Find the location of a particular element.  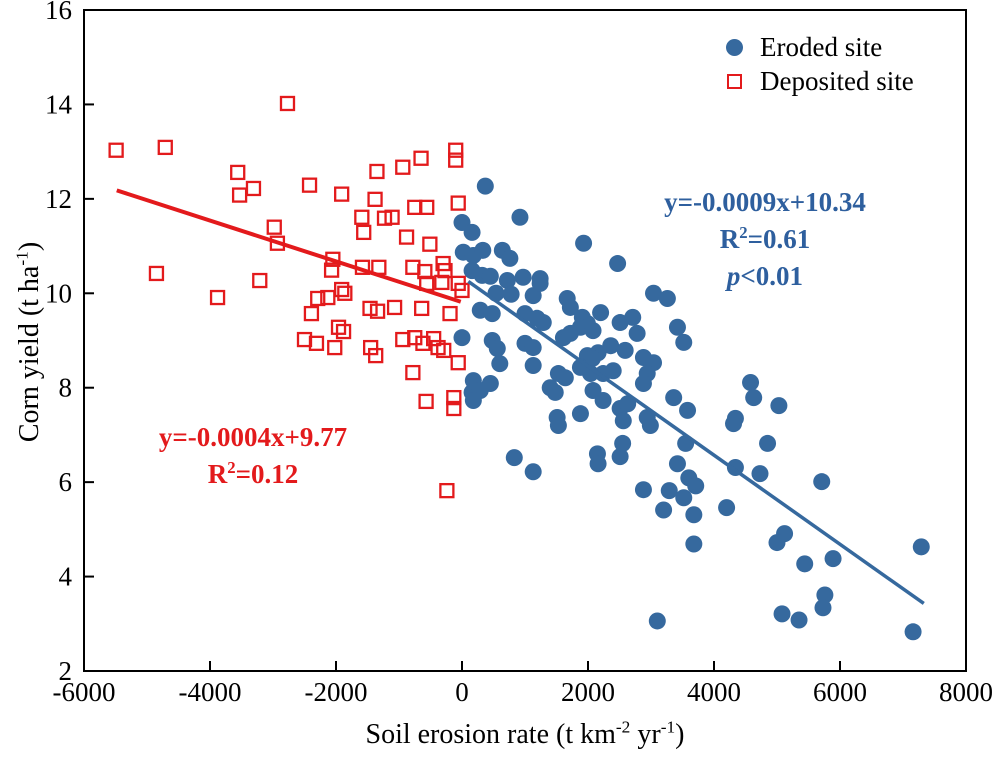

x-tick-label: 2000 is located at coordinates (588, 692).